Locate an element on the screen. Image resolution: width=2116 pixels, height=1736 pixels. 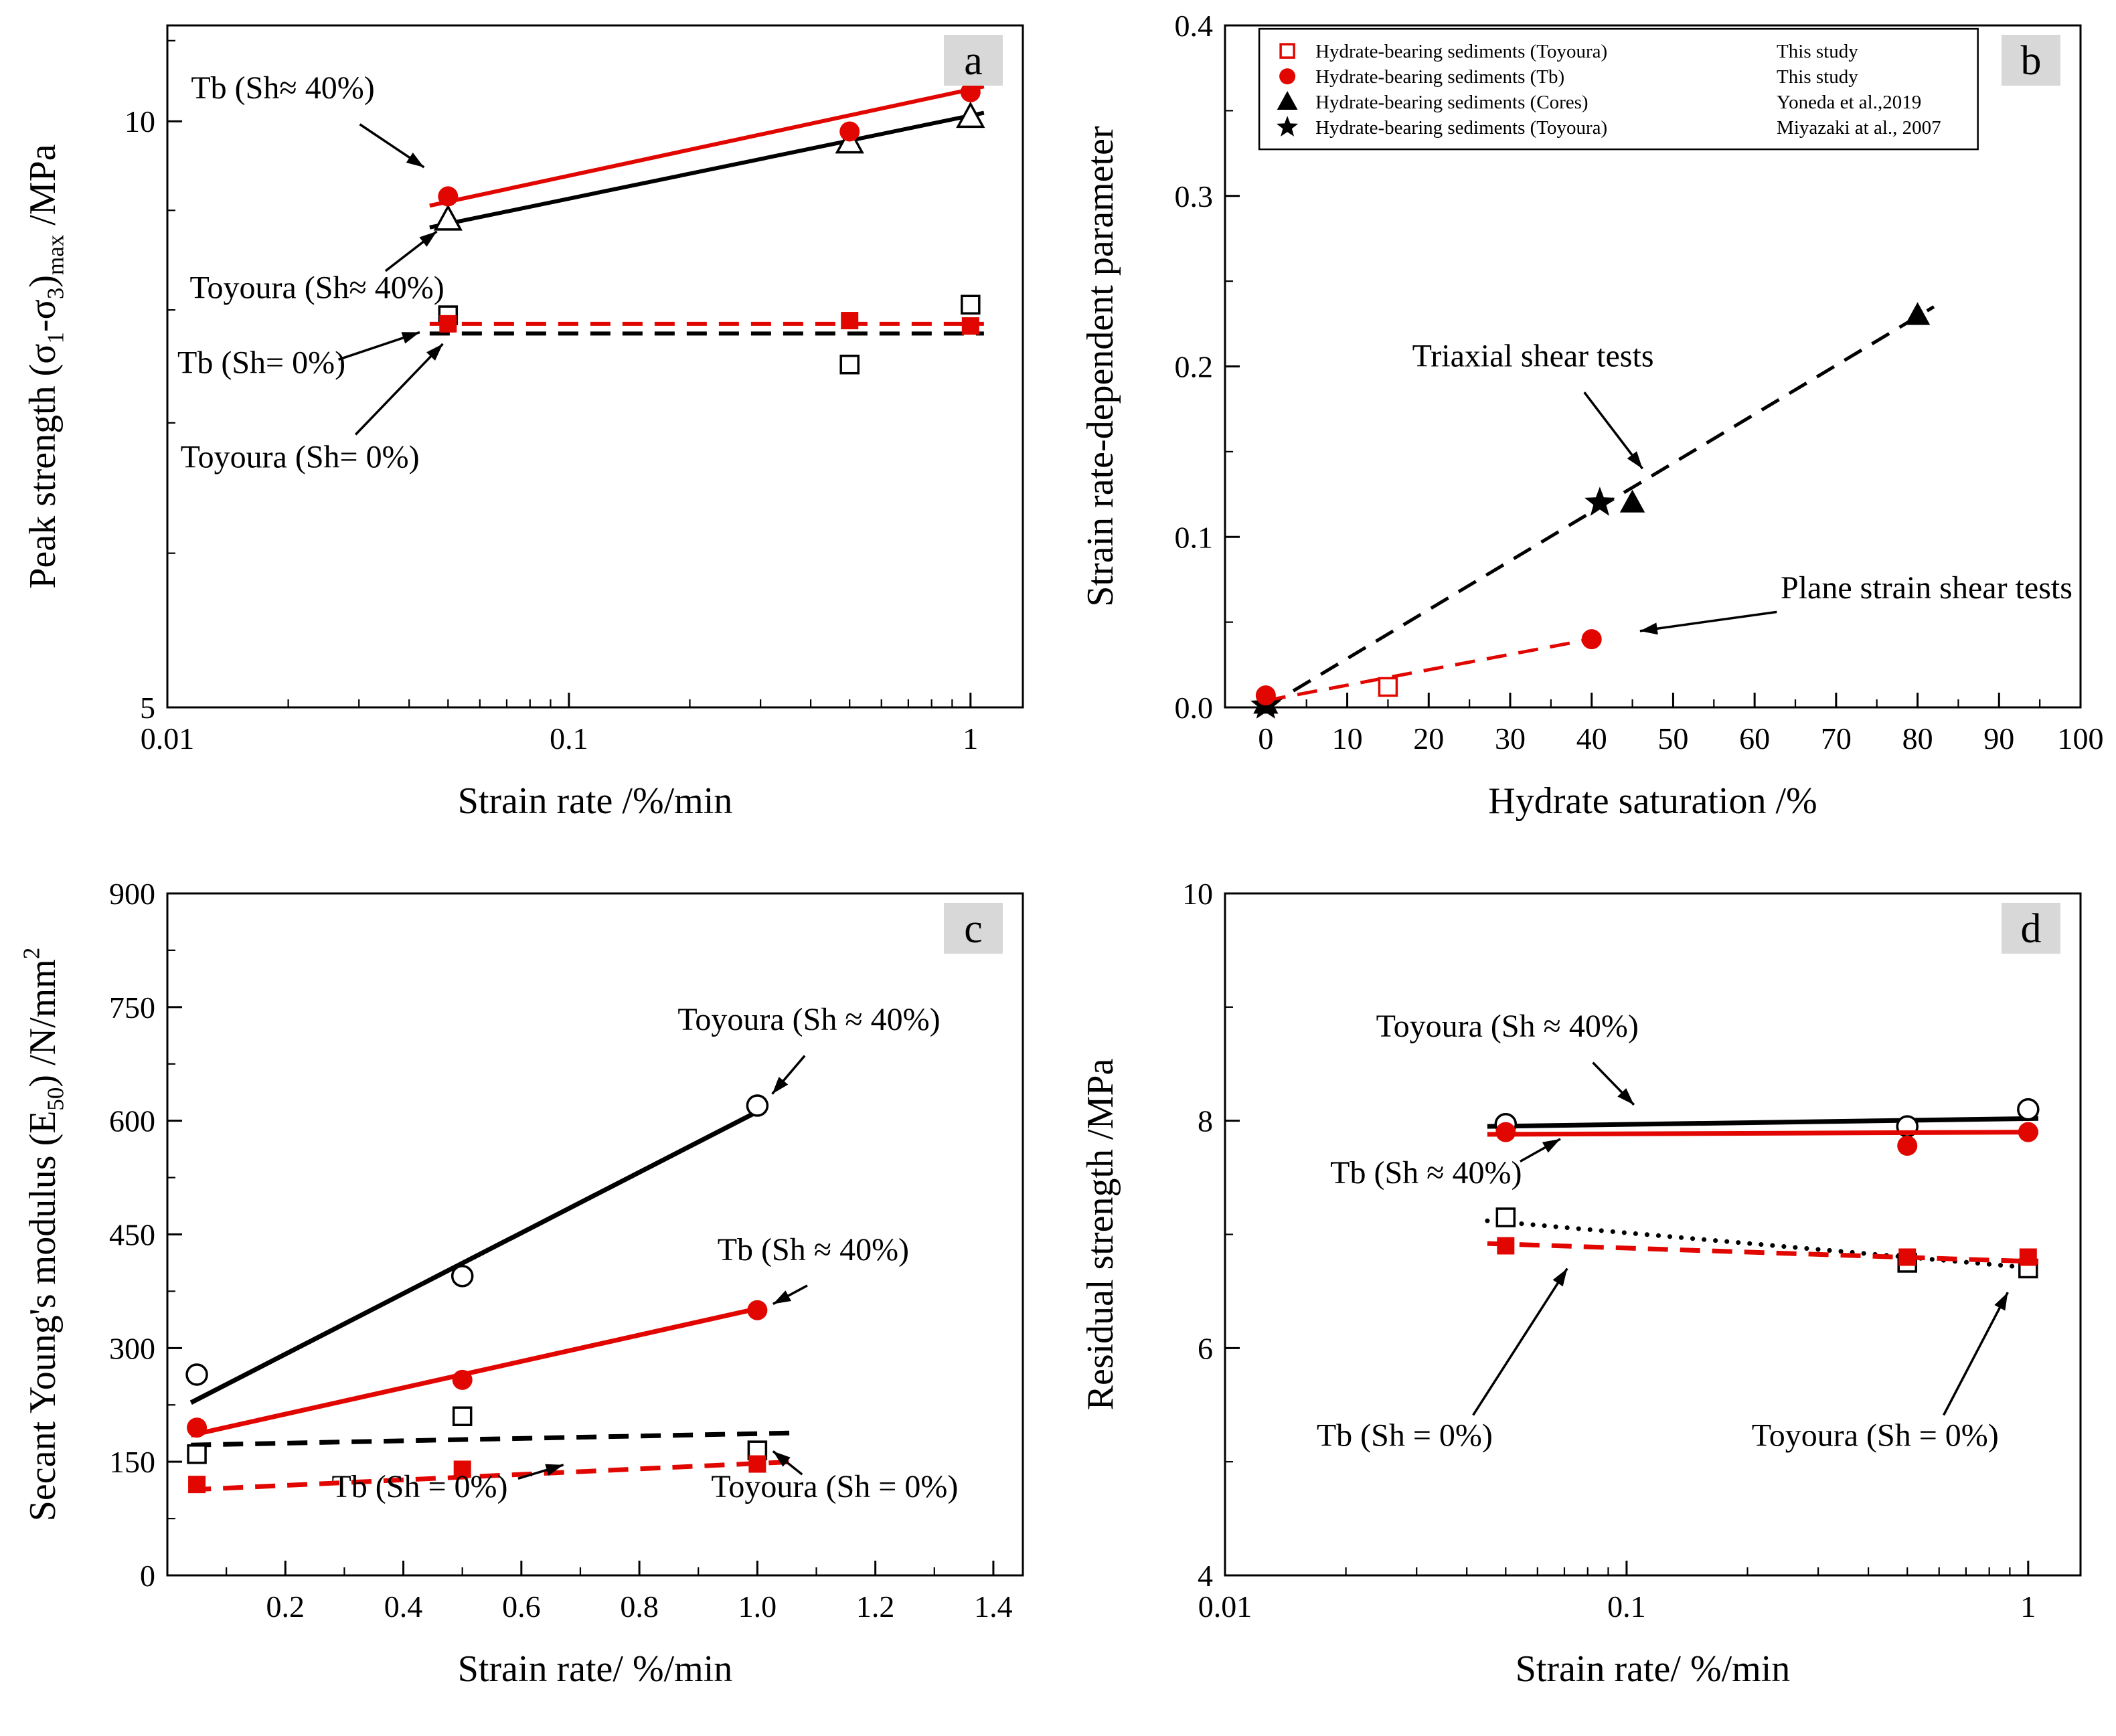
annotation: Toyoura (Sh≈ 40%) is located at coordinates (317, 268).